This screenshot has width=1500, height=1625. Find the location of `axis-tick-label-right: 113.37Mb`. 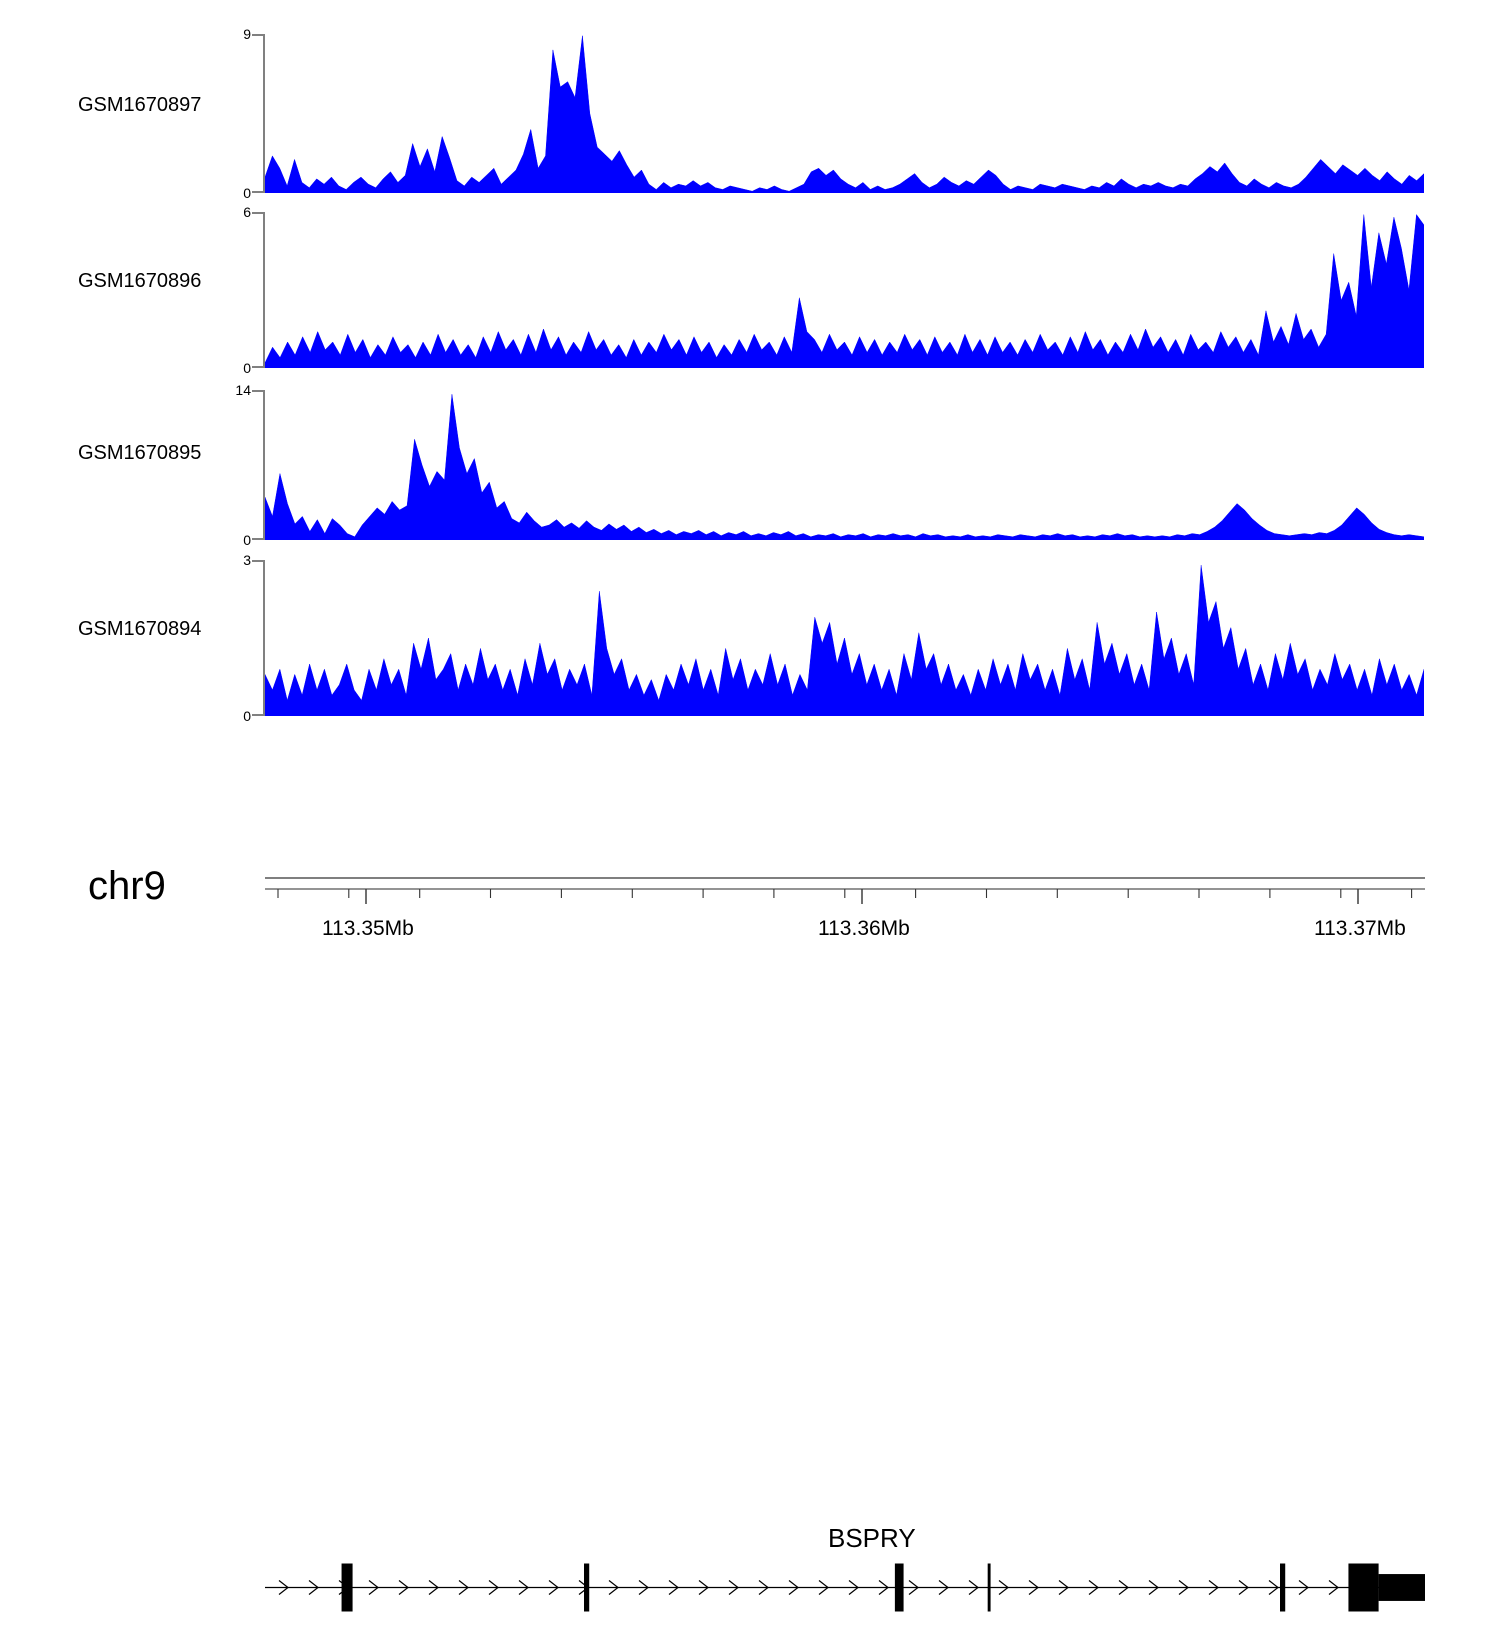

axis-tick-label-right: 113.37Mb is located at coordinates (1360, 928).